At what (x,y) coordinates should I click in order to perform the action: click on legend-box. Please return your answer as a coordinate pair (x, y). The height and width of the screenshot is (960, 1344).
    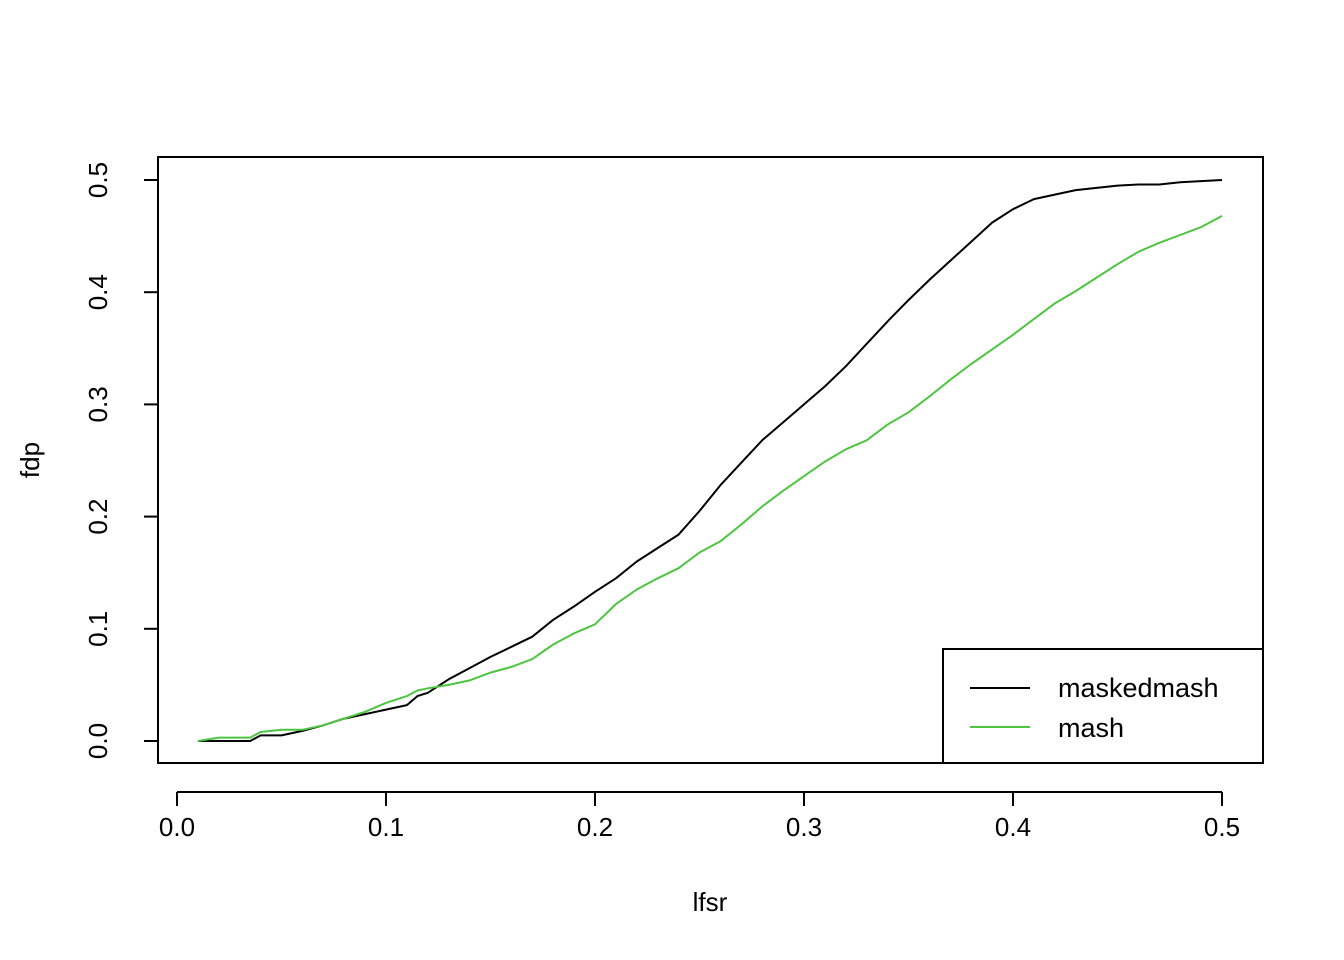
    Looking at the image, I should click on (1103, 706).